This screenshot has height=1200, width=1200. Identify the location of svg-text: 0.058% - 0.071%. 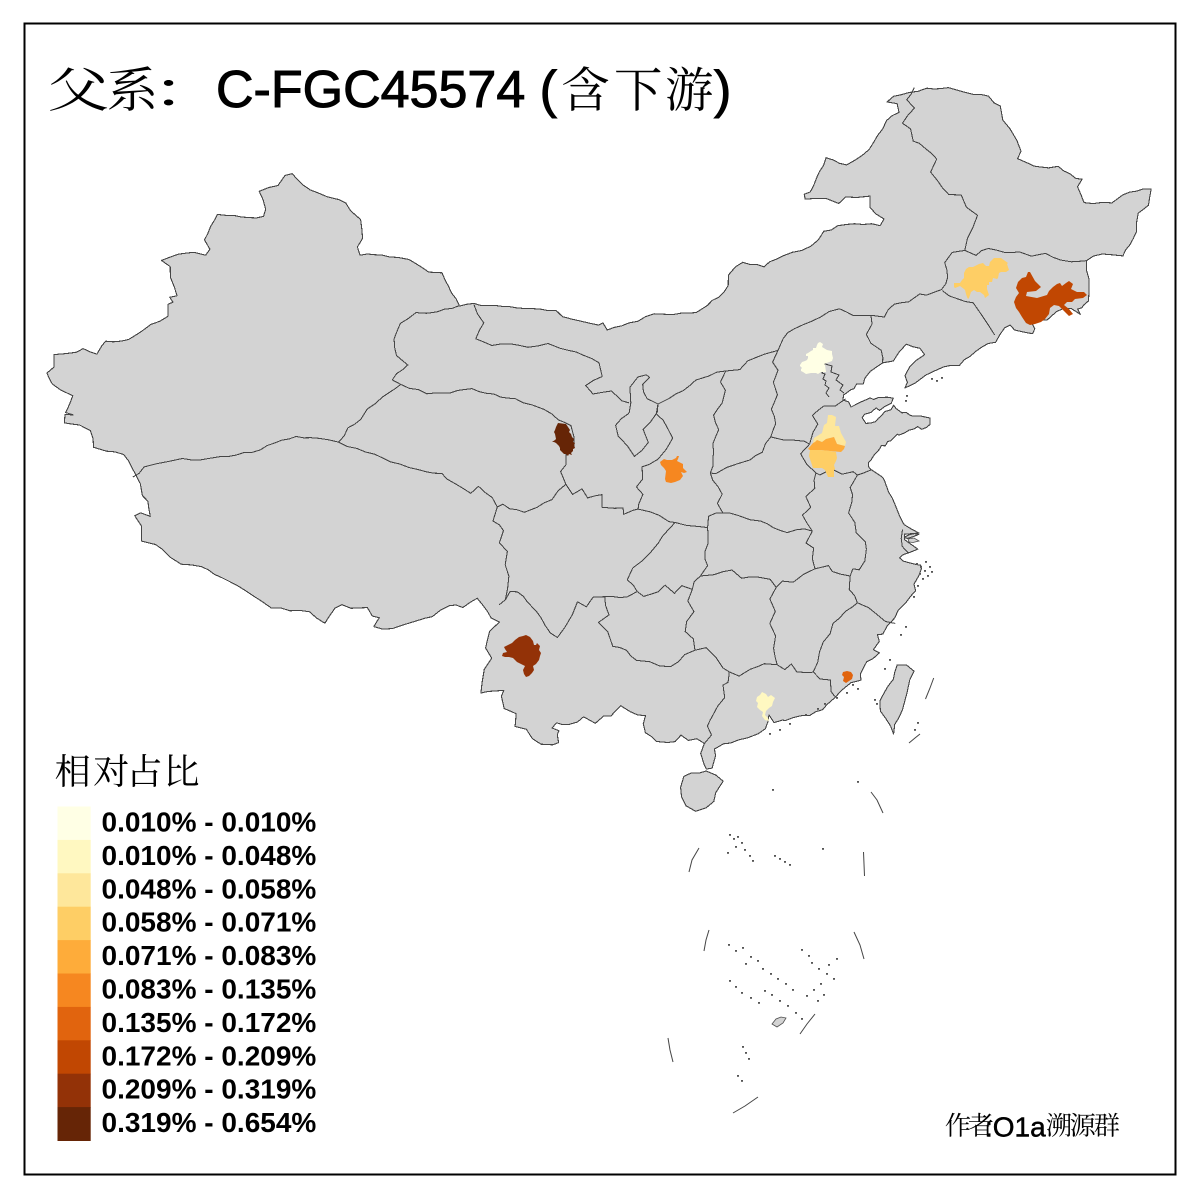
(209, 922).